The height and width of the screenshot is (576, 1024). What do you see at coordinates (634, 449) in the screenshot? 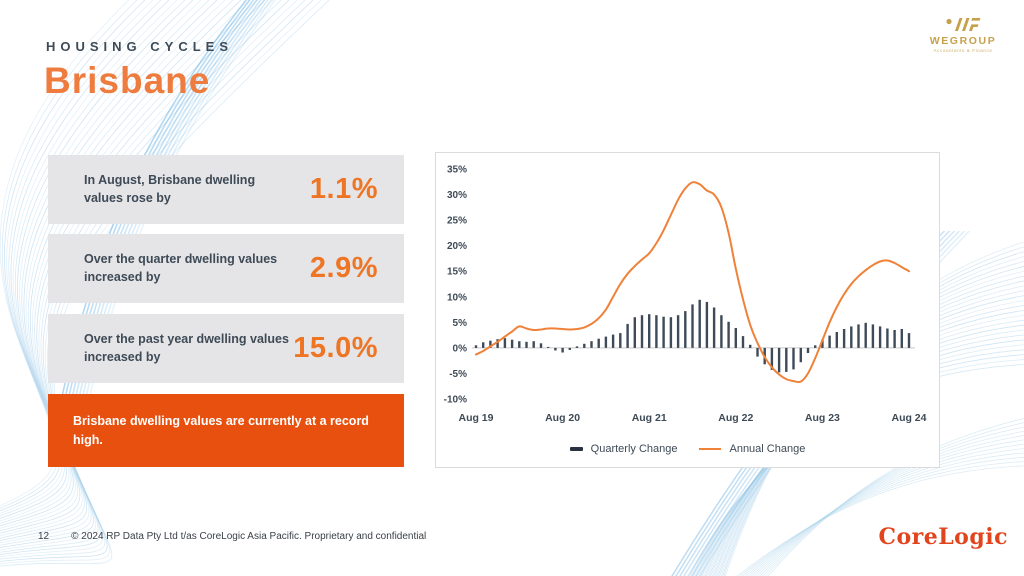
I see `legend-label-quarterly: Quarterly Change` at bounding box center [634, 449].